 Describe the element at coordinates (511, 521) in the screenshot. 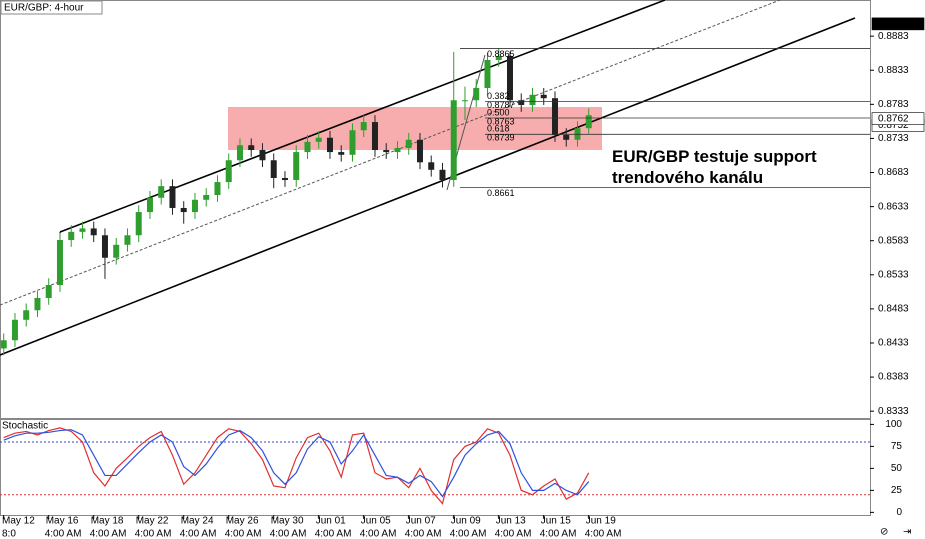

I see `x-tick-label: Jun 13` at that location.